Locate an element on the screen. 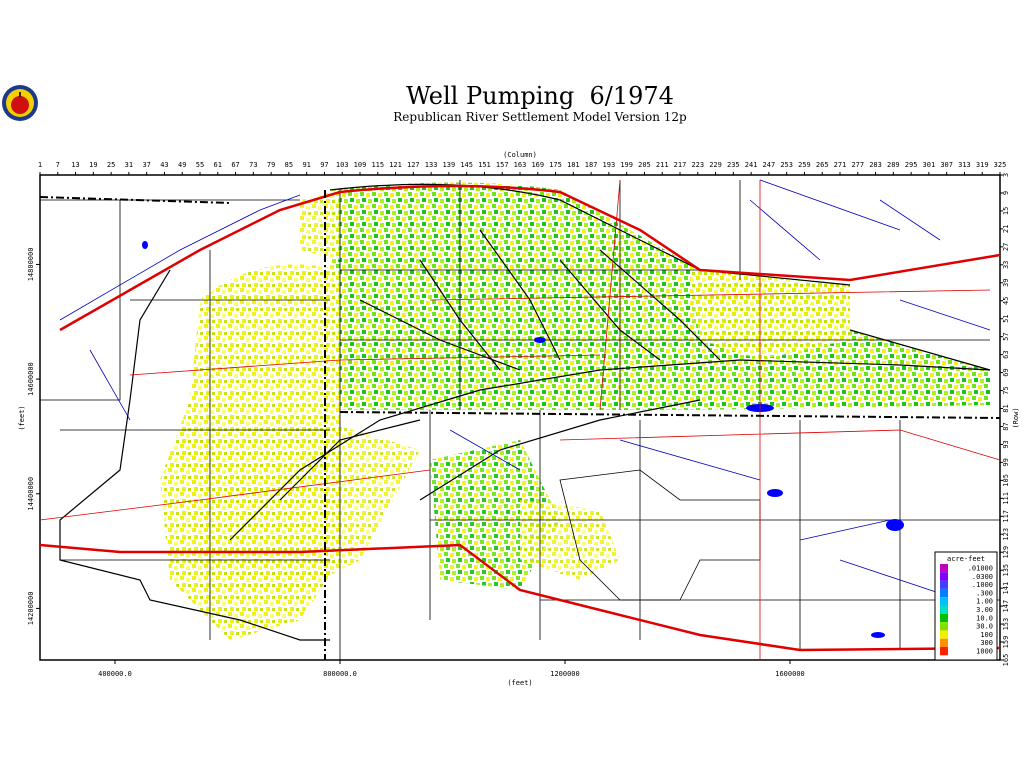 Image resolution: width=1024 pixels, height=768 pixels. column-tick-label: 295 is located at coordinates (911, 165).